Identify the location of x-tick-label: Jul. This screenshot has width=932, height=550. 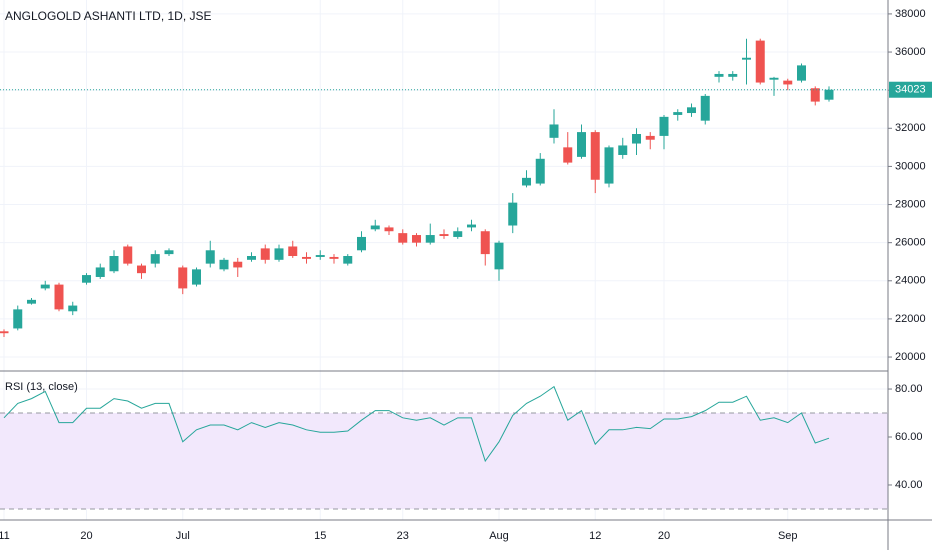
(183, 536).